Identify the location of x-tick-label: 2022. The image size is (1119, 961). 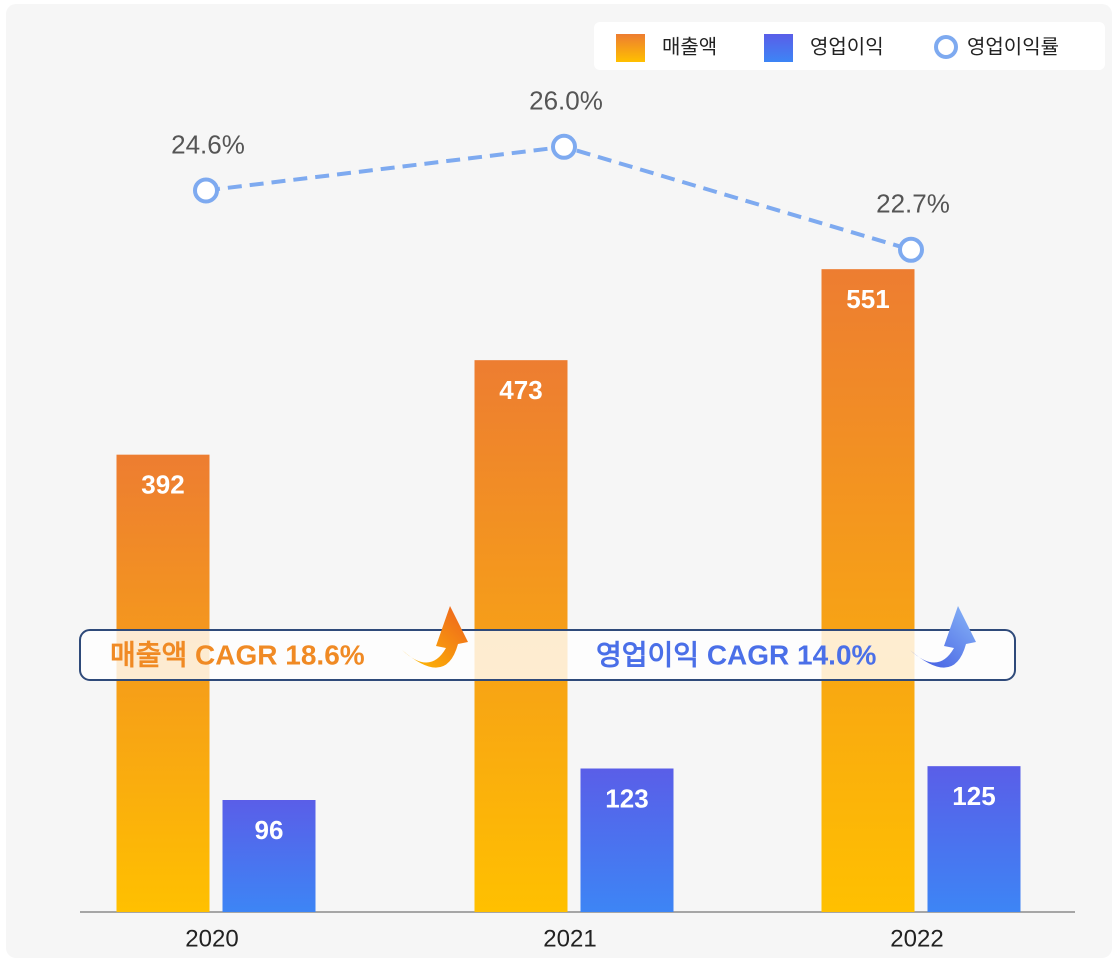
(916, 938).